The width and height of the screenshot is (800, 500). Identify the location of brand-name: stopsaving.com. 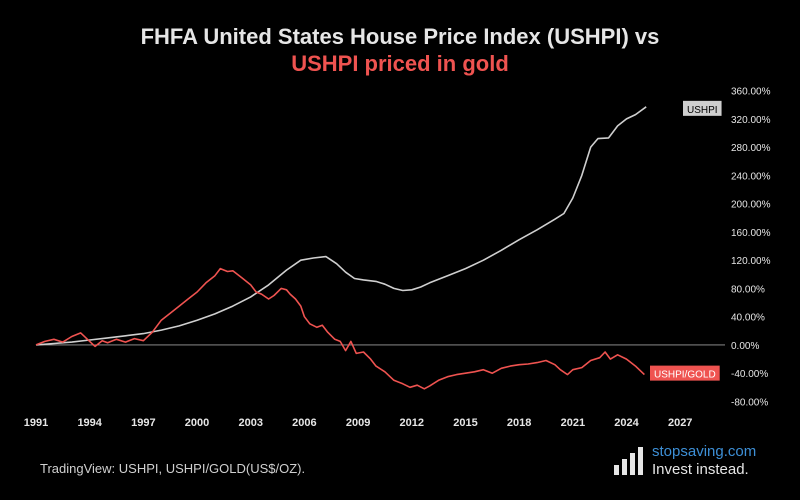
(704, 451).